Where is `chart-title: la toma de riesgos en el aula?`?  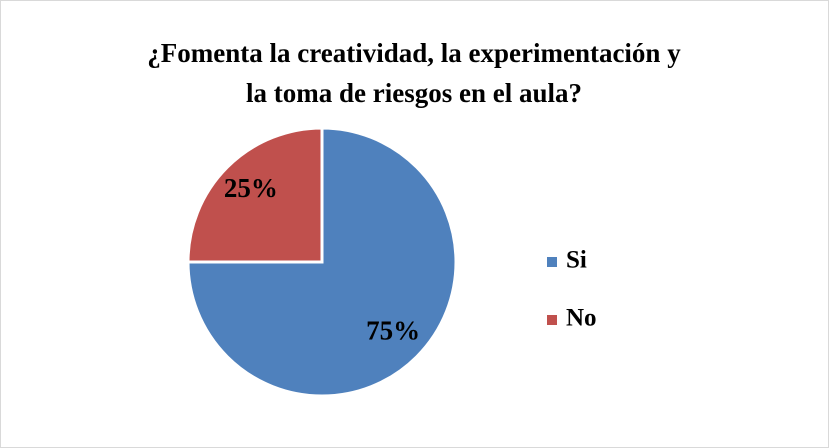 chart-title: la toma de riesgos en el aula? is located at coordinates (414, 93).